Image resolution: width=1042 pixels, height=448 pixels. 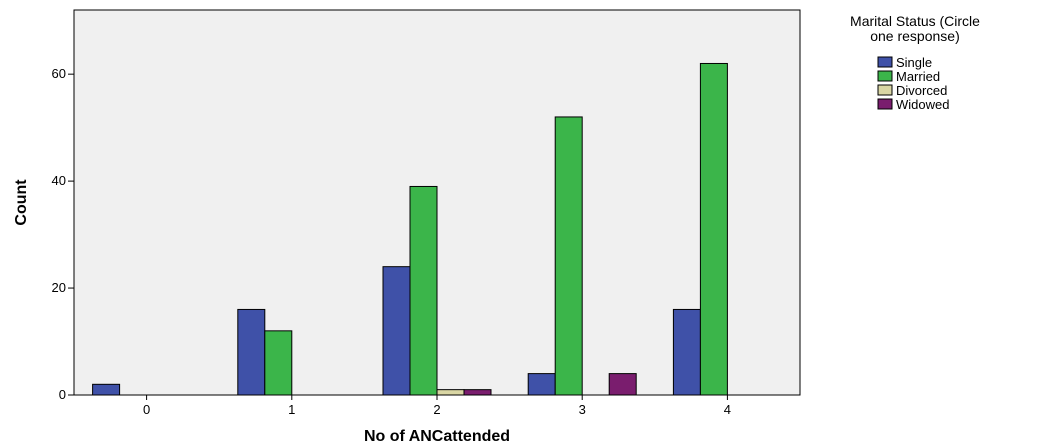 What do you see at coordinates (885, 76) in the screenshot?
I see `legend-swatch-married` at bounding box center [885, 76].